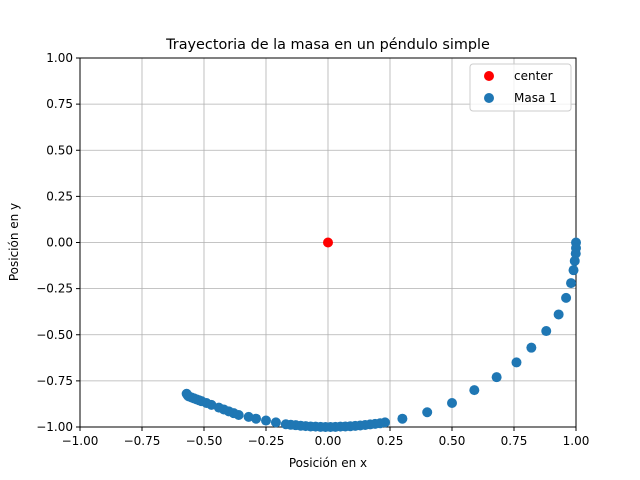 The image size is (640, 480). What do you see at coordinates (489, 76) in the screenshot?
I see `legend-marker-center` at bounding box center [489, 76].